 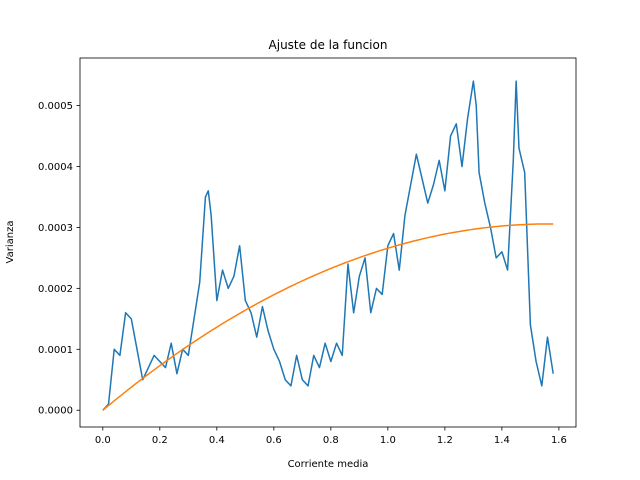 I want to click on x-tick-label: 1.4, so click(x=502, y=440).